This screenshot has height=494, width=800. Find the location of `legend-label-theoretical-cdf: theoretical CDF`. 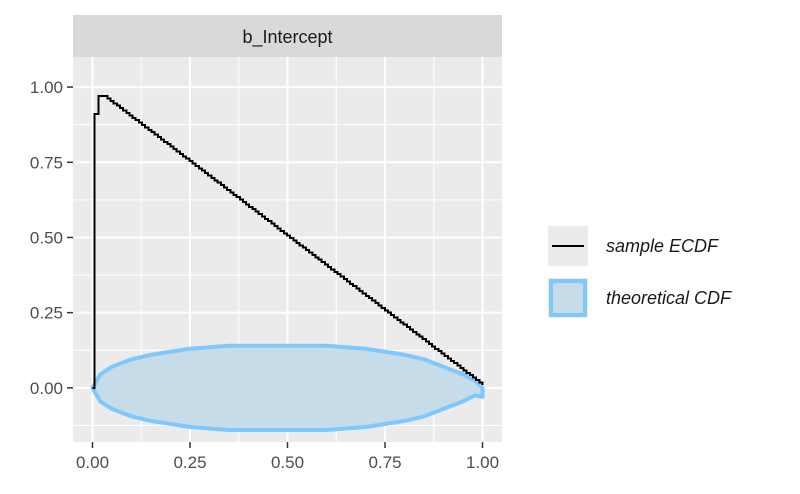

legend-label-theoretical-cdf: theoretical CDF is located at coordinates (669, 298).